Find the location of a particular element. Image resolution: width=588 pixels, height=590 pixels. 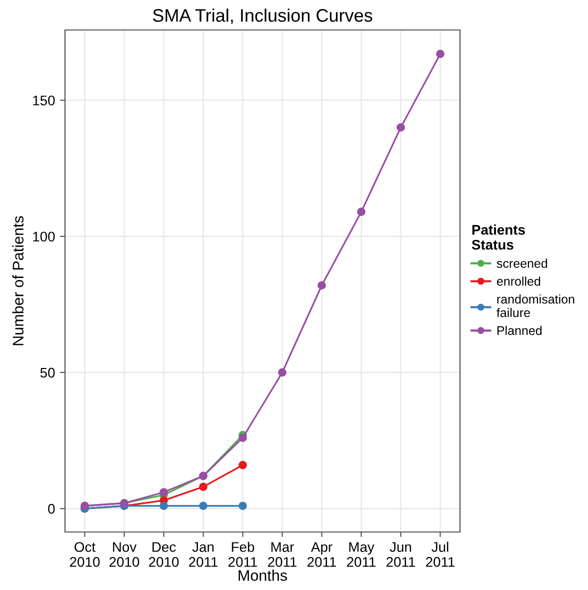

y-tick-label: 150 is located at coordinates (44, 101).